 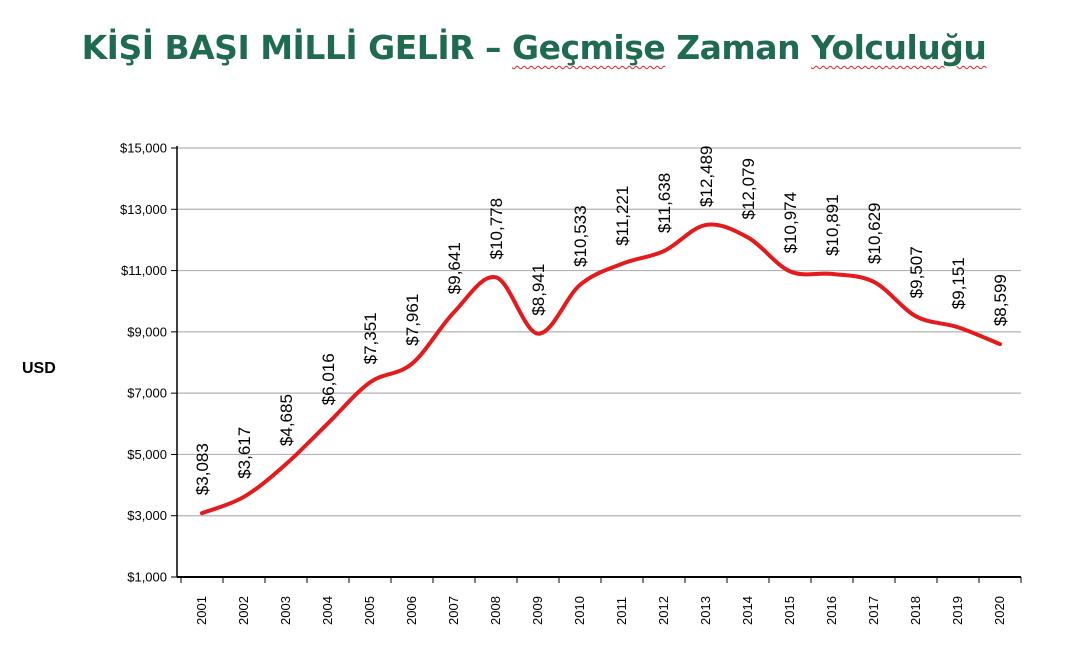 What do you see at coordinates (454, 268) in the screenshot?
I see `data-label: $9,641` at bounding box center [454, 268].